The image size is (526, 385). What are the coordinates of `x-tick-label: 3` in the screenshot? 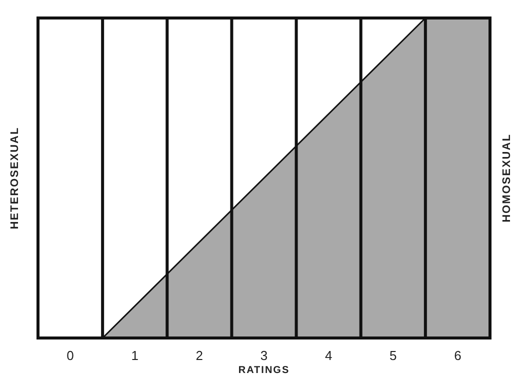 It's located at (264, 355).